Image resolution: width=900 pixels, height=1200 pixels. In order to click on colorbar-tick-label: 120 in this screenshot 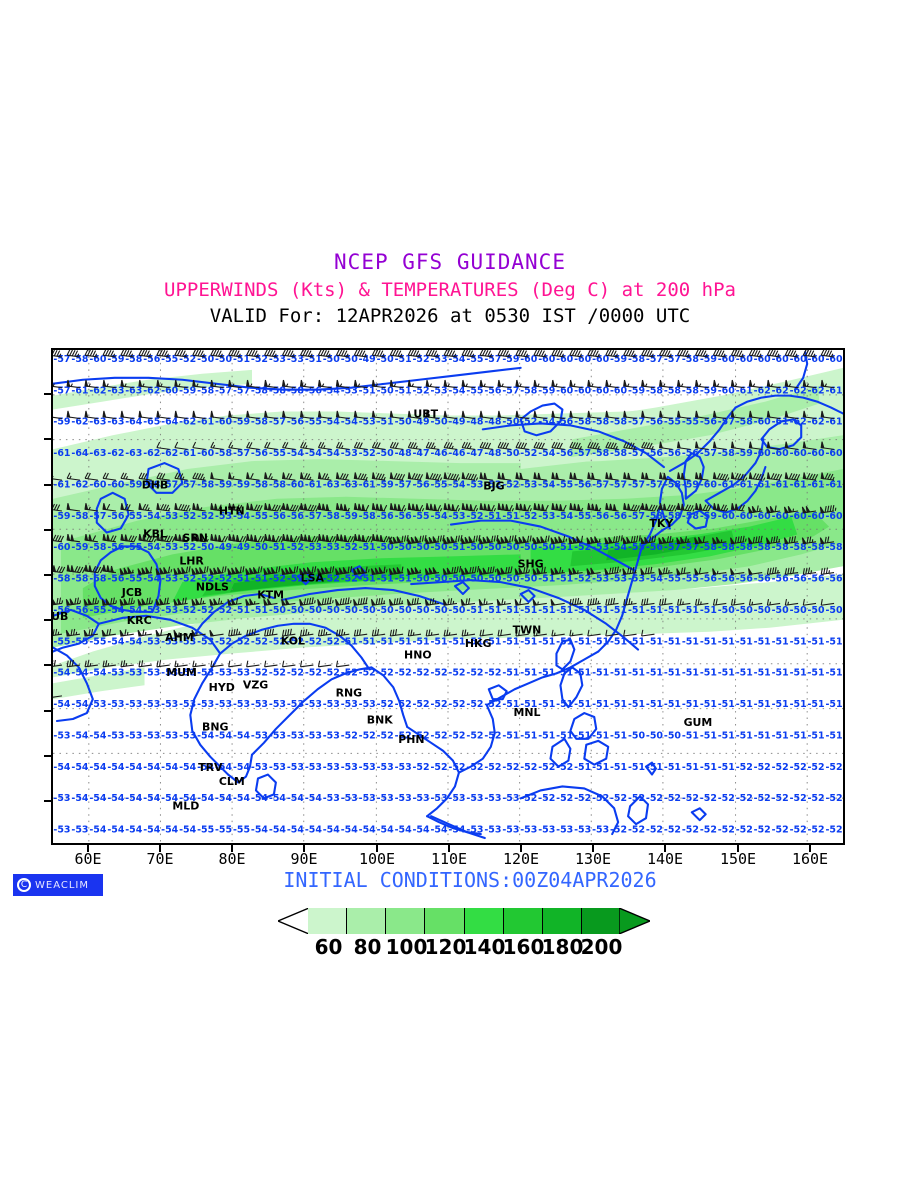, I will do `click(445, 947)`.